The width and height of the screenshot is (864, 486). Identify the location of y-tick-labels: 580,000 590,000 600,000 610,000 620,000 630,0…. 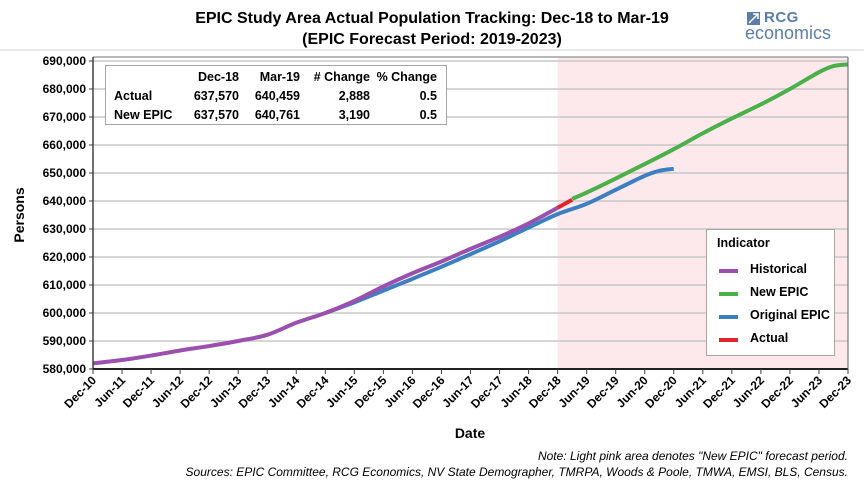
(65, 215).